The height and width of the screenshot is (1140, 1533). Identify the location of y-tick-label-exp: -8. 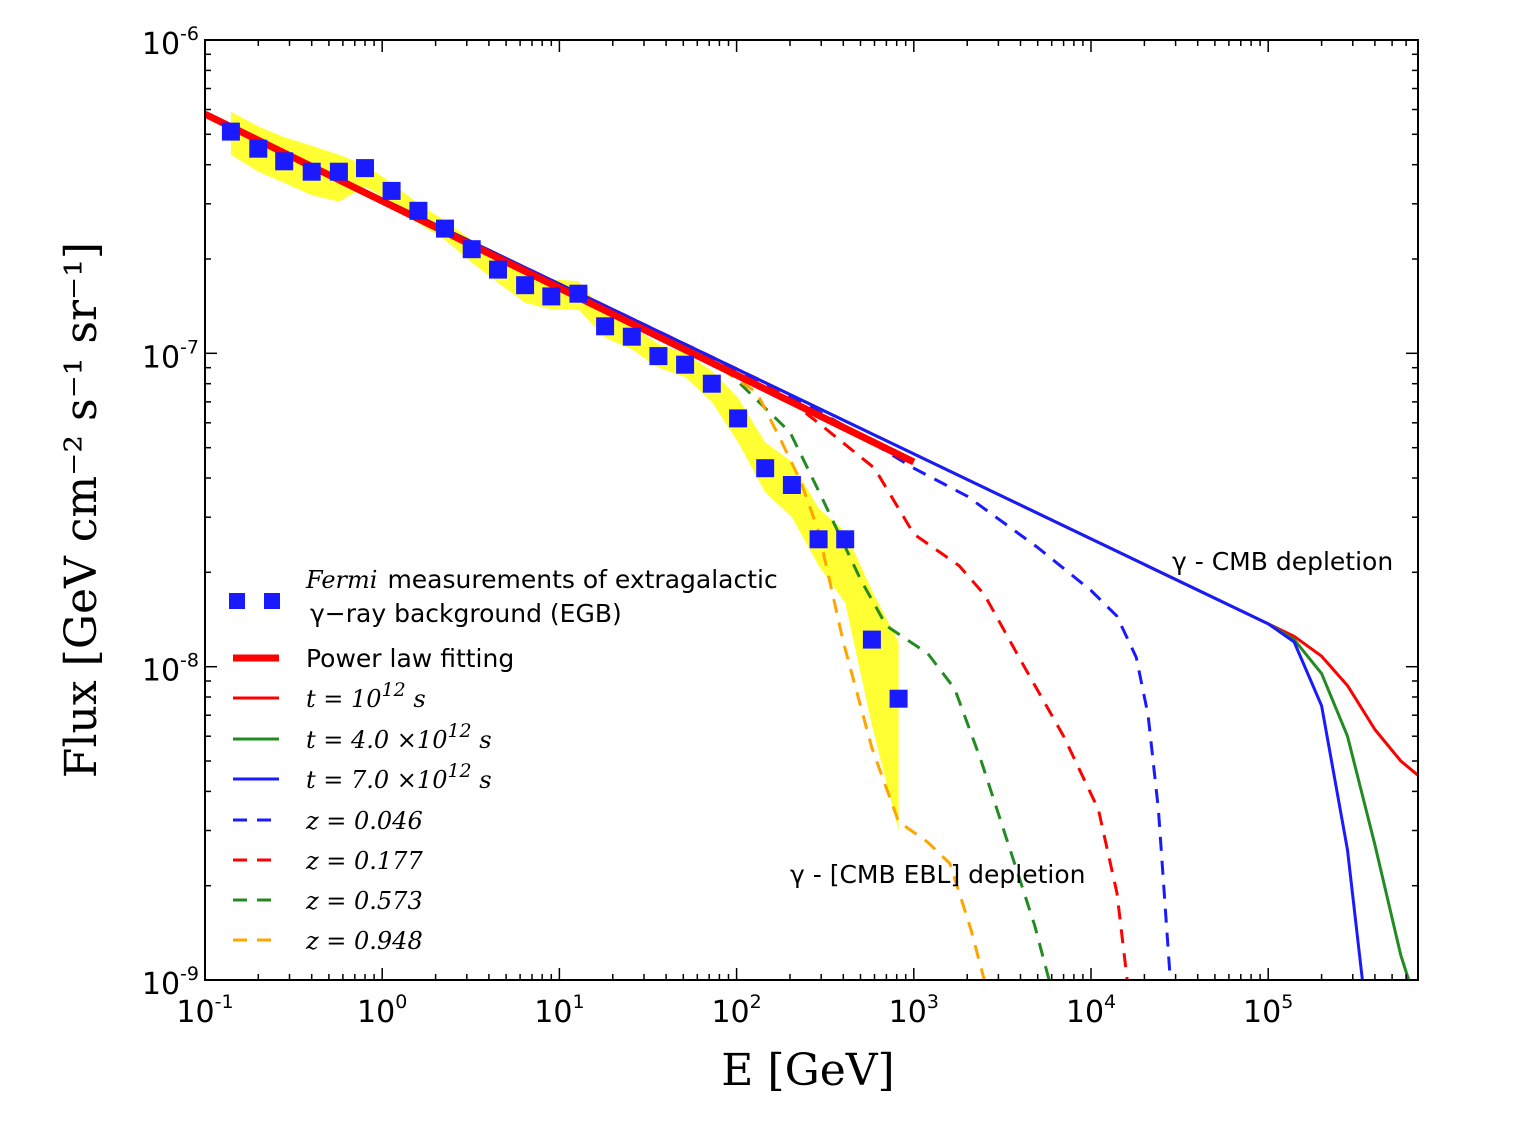
(189, 661).